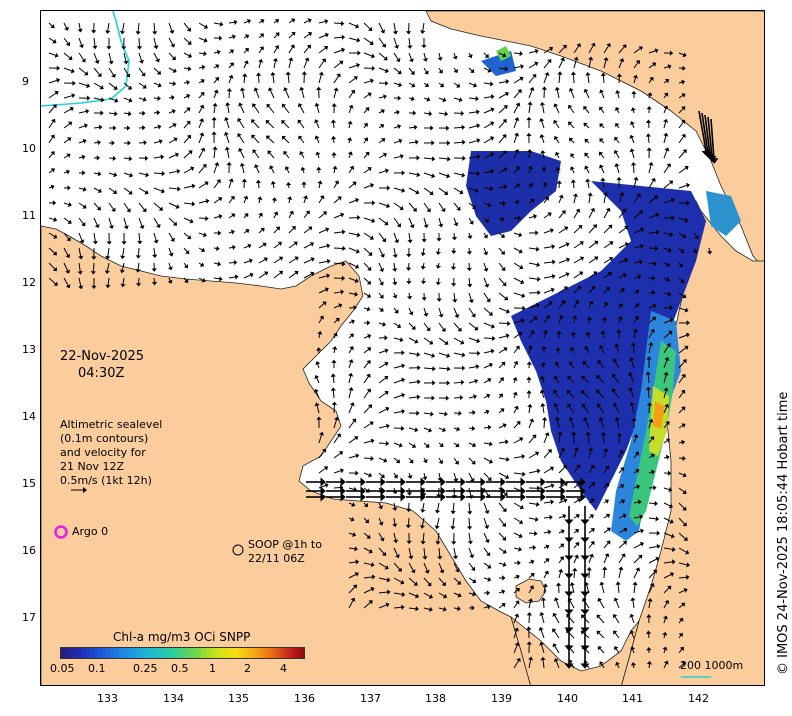 The height and width of the screenshot is (716, 792). What do you see at coordinates (85, 59) in the screenshot?
I see `depth-contour` at bounding box center [85, 59].